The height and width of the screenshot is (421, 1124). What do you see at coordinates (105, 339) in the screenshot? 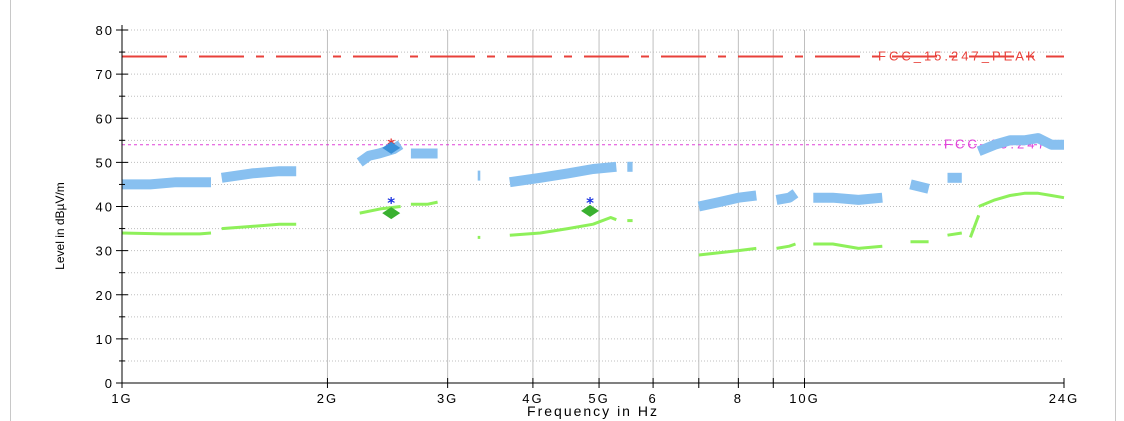
I see `y-tick-label: 10` at bounding box center [105, 339].